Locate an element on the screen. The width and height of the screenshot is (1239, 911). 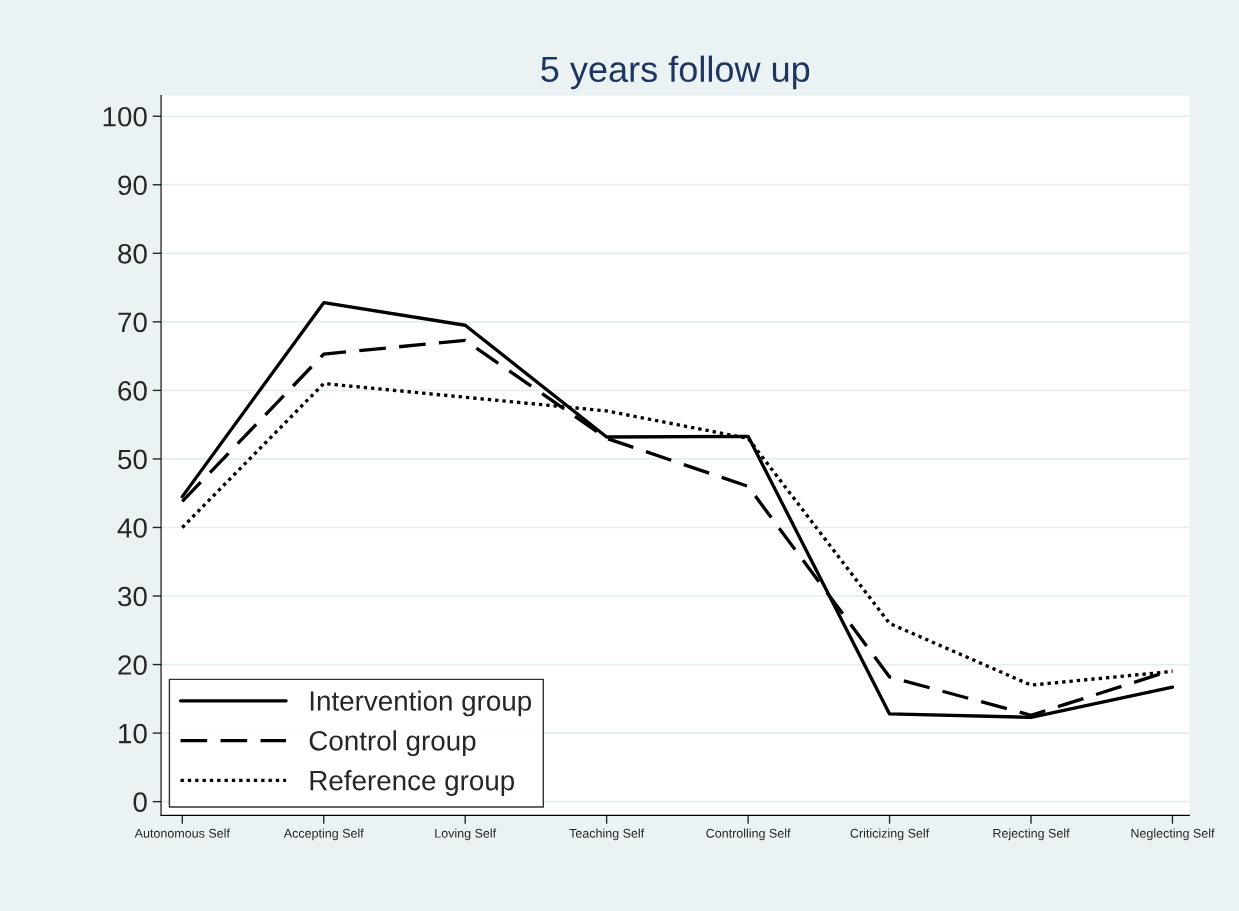
chart-title: 5 years follow up is located at coordinates (675, 72).